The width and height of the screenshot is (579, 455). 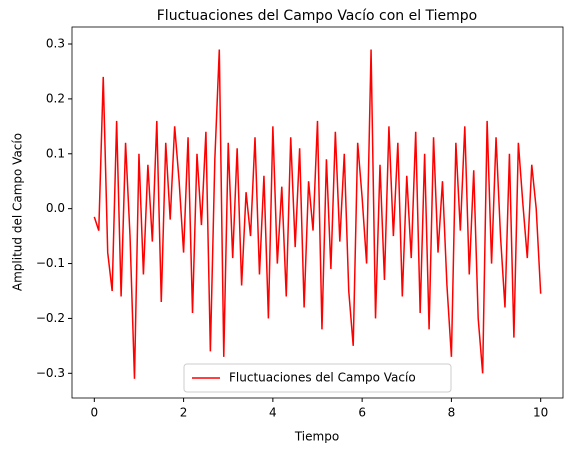 I want to click on y-tick-label: 0.0, so click(x=55, y=208).